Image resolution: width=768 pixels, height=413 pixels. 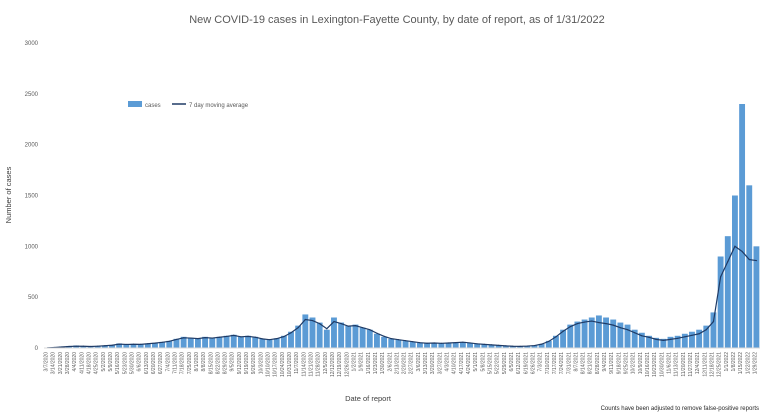 I want to click on legend-label-cases: cases, so click(x=153, y=106).